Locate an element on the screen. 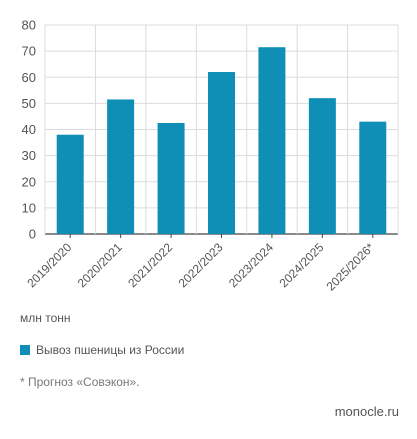 The image size is (417, 439). y-tick-label: 50 is located at coordinates (29, 103).